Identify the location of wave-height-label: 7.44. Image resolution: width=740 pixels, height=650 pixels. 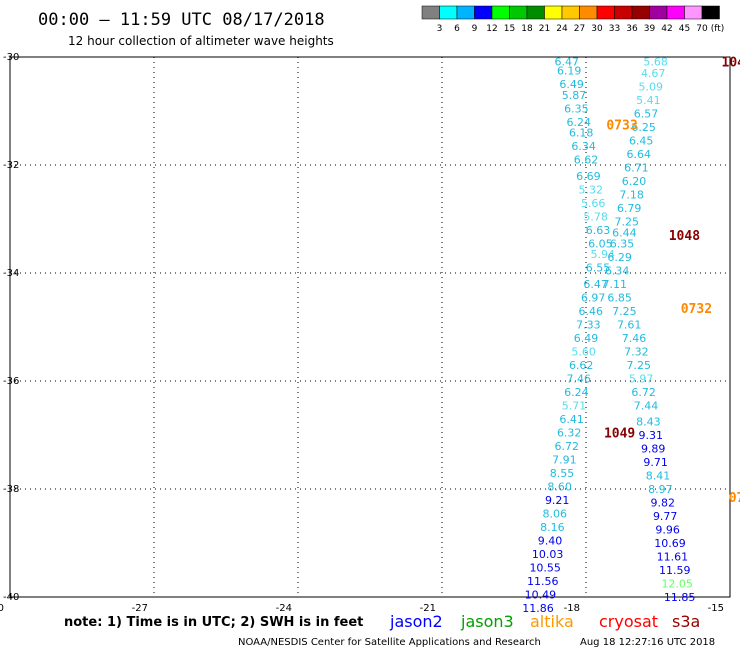
(646, 405).